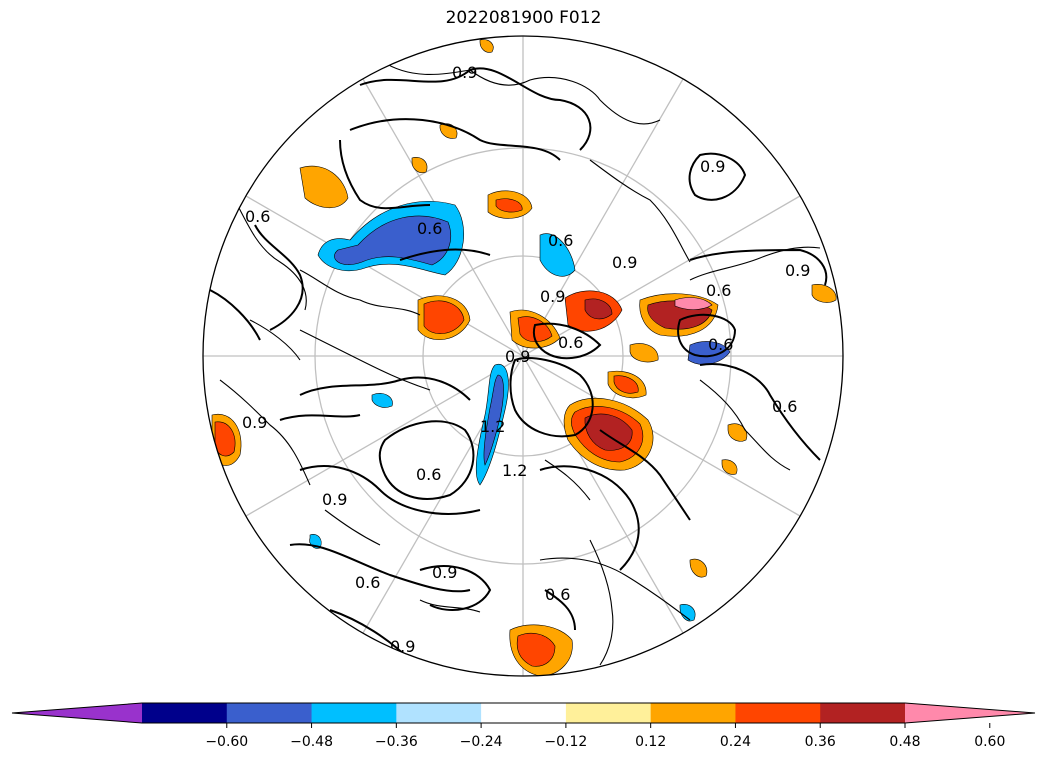 The image size is (1047, 763). Describe the element at coordinates (226, 742) in the screenshot. I see `colorbar-tick-label: −0.60` at that location.